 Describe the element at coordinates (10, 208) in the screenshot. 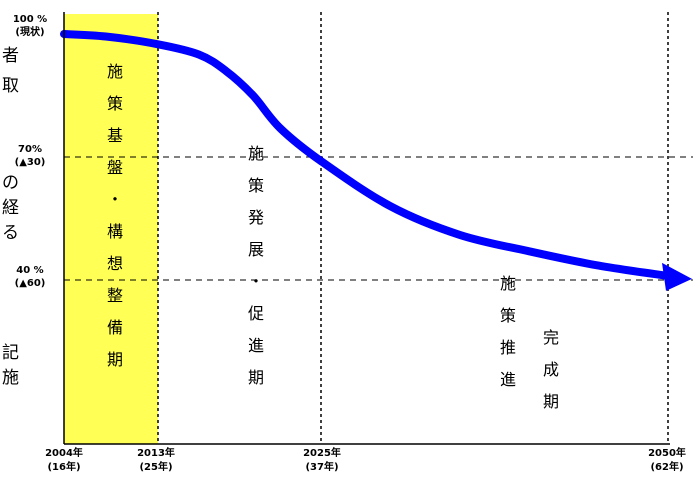

I see `cut-text-fragment: 経` at that location.